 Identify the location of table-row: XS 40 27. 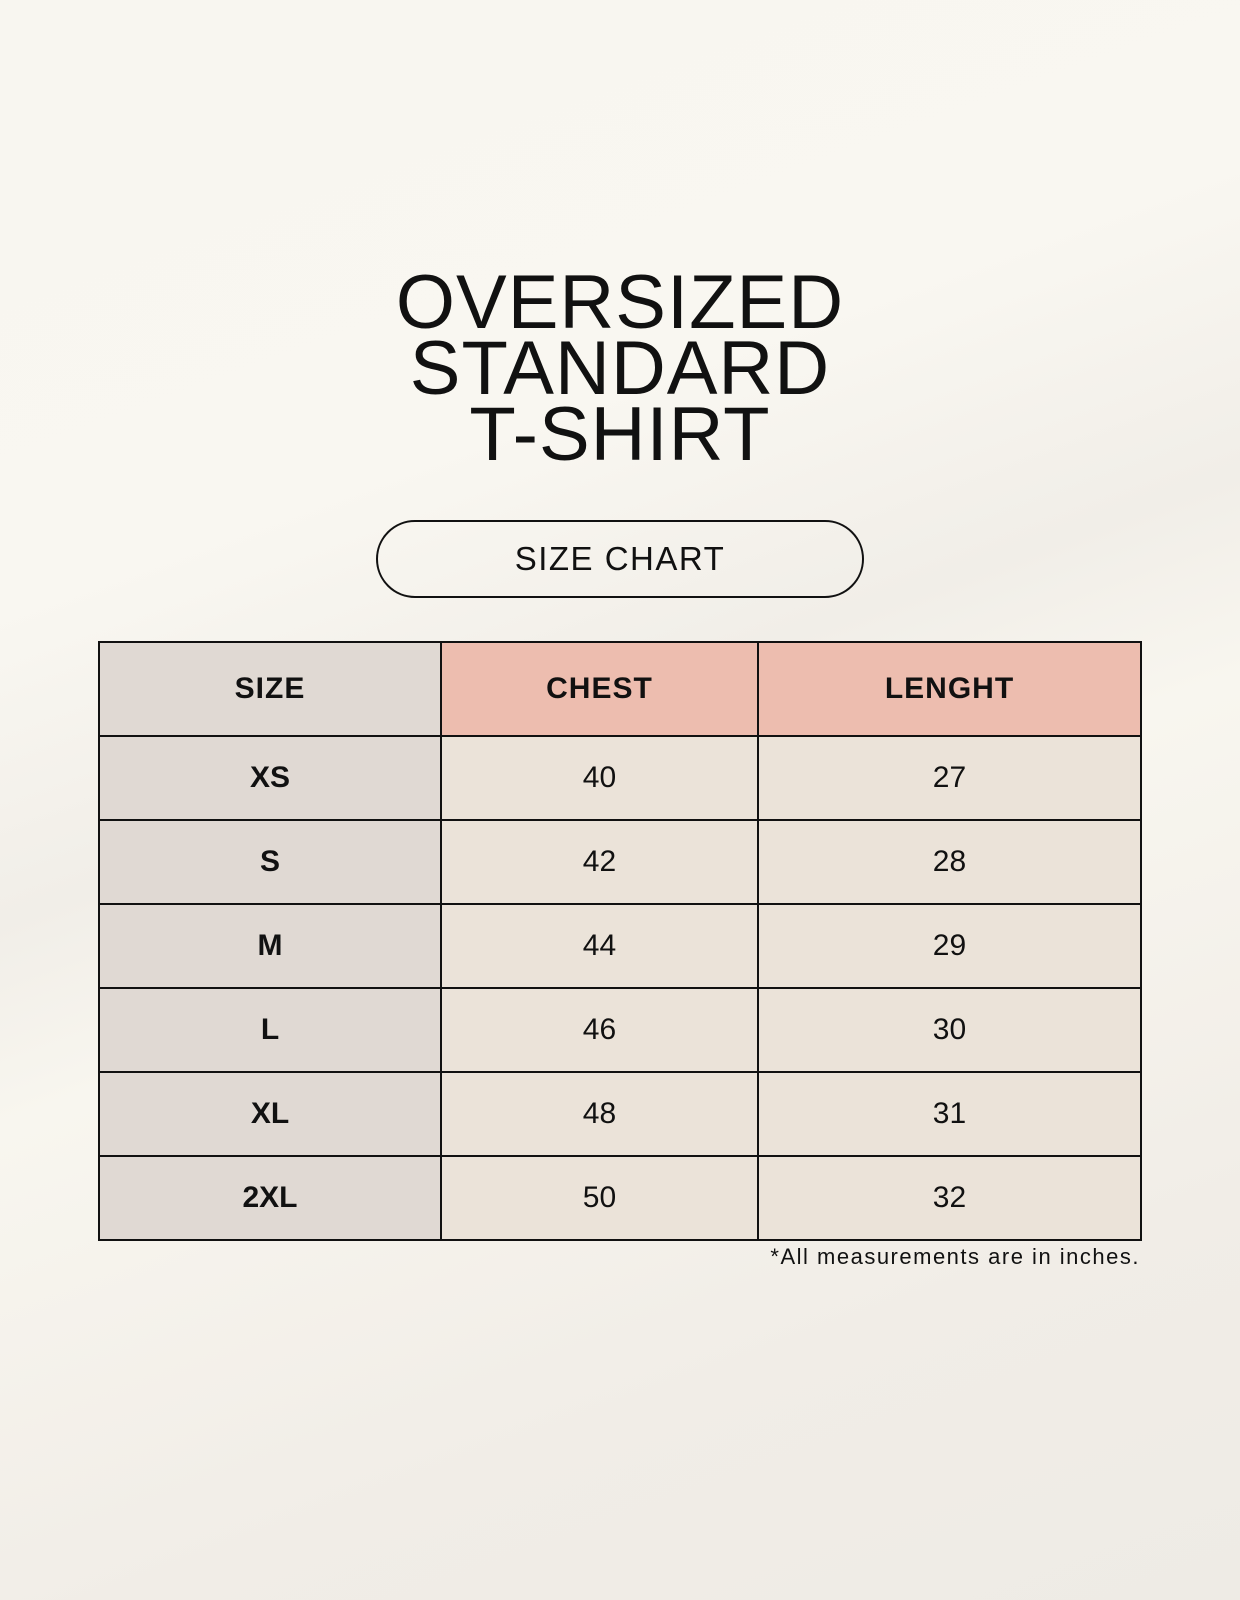
(620, 778).